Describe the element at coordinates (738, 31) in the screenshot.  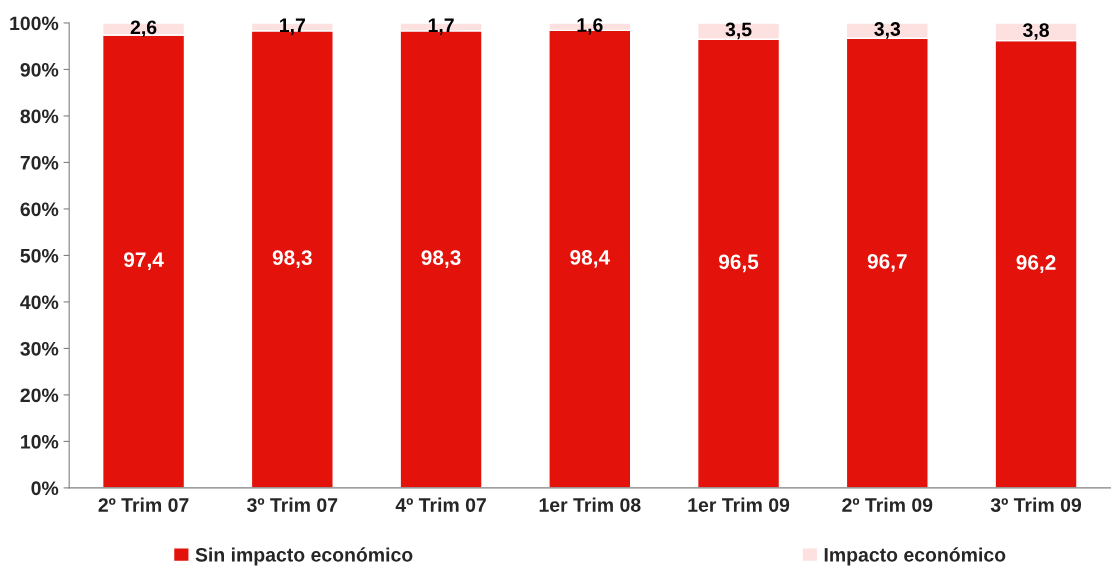
I see `data-label: 3,5` at that location.